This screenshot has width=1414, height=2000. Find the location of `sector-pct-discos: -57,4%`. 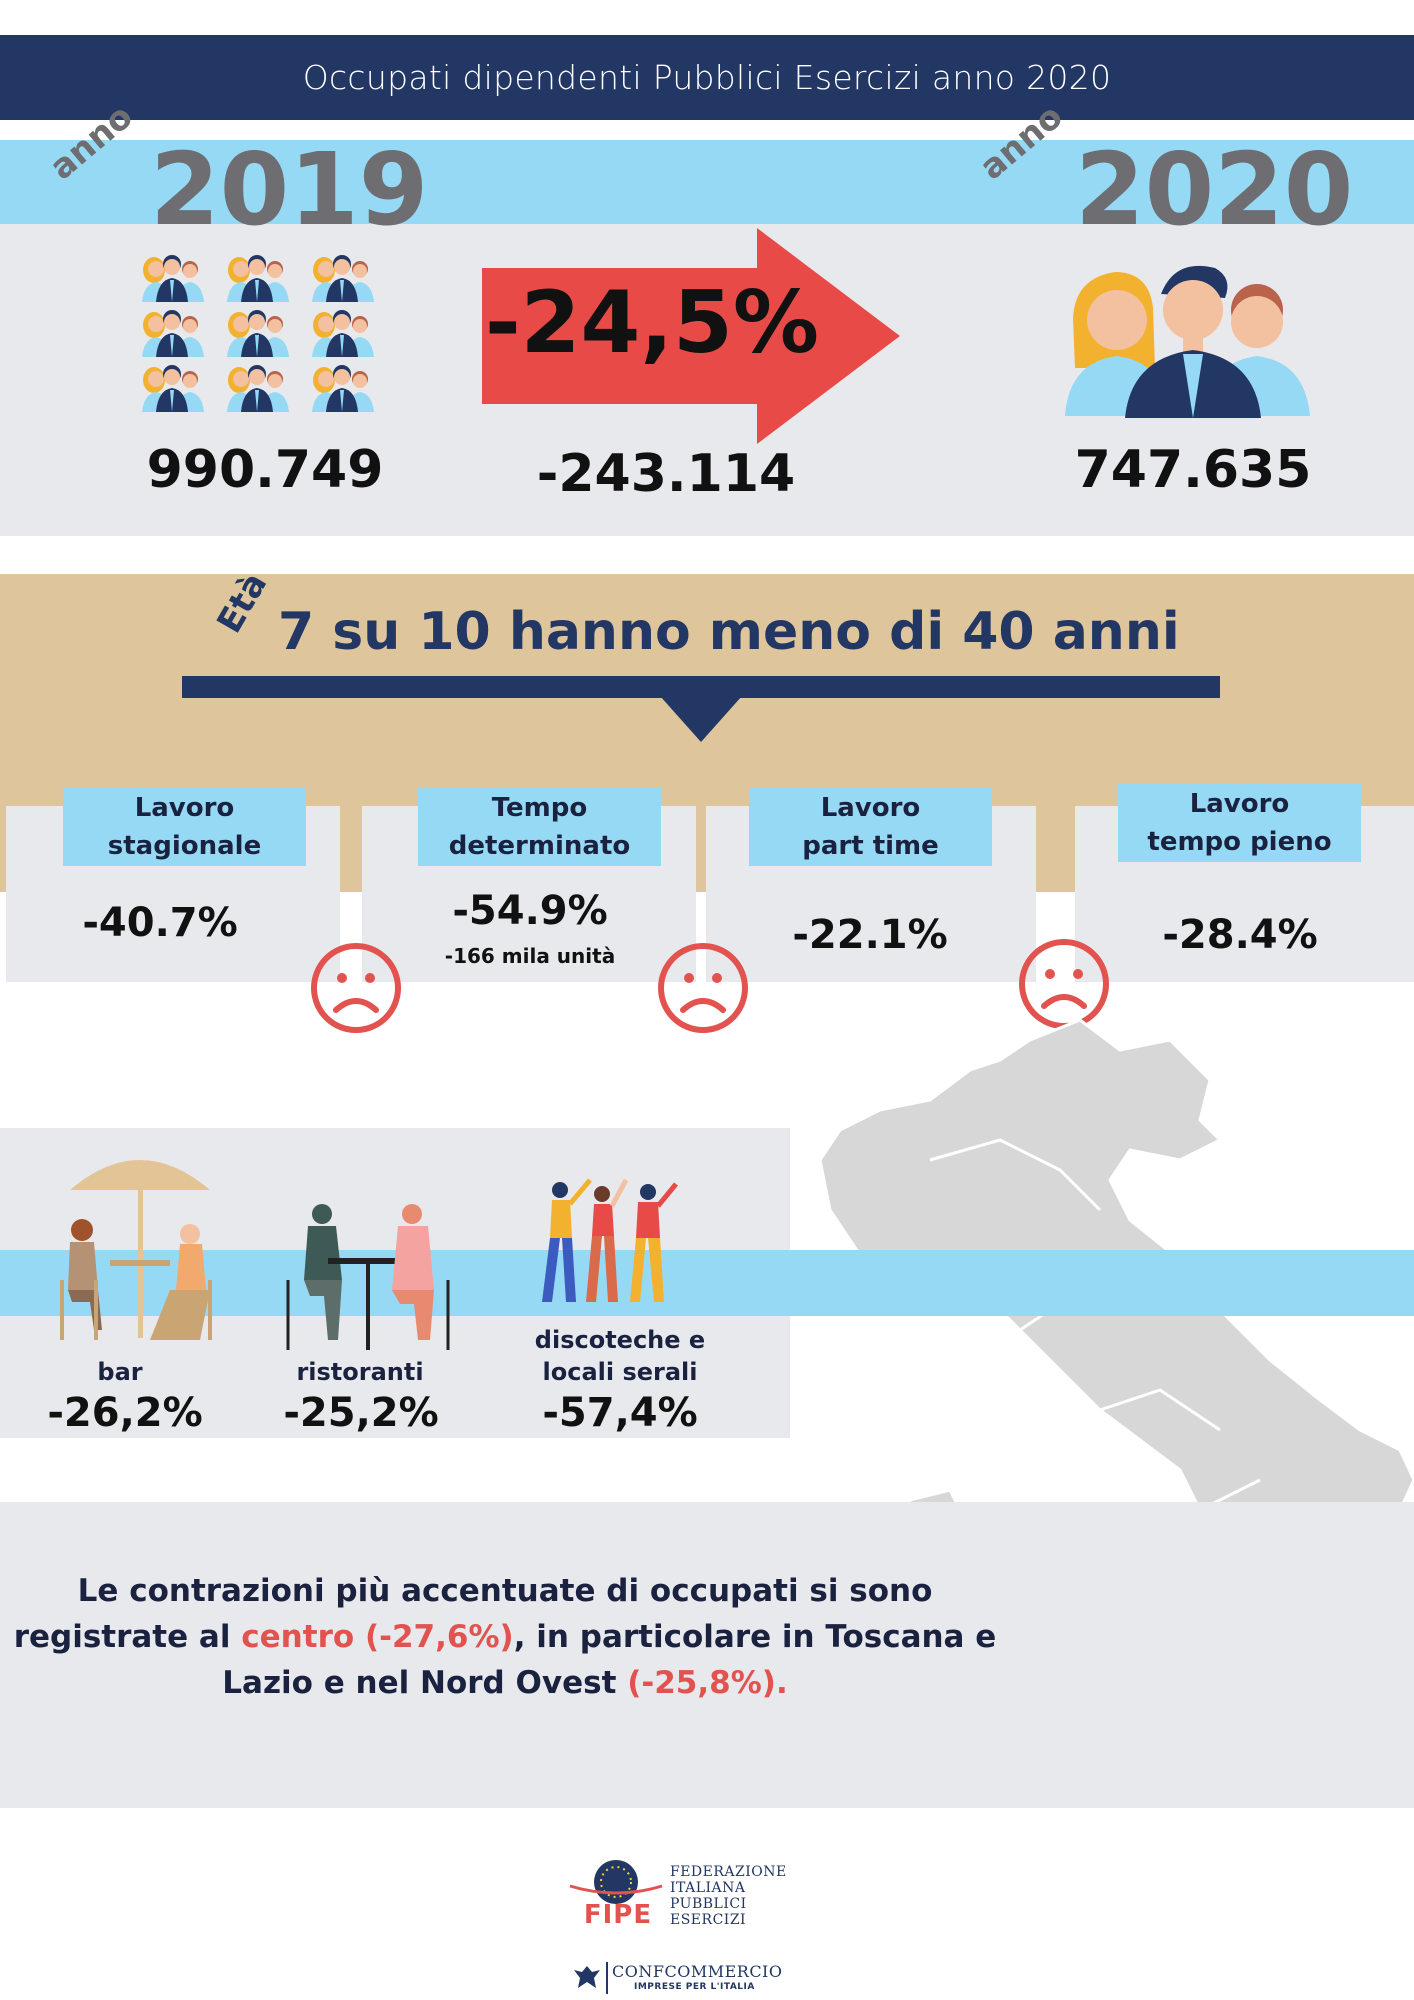

sector-pct-discos: -57,4% is located at coordinates (620, 1413).